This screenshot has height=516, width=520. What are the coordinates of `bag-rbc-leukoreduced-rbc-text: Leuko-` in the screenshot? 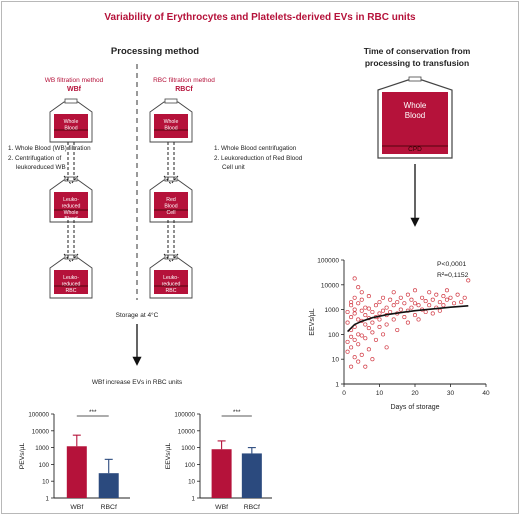 It's located at (171, 278).